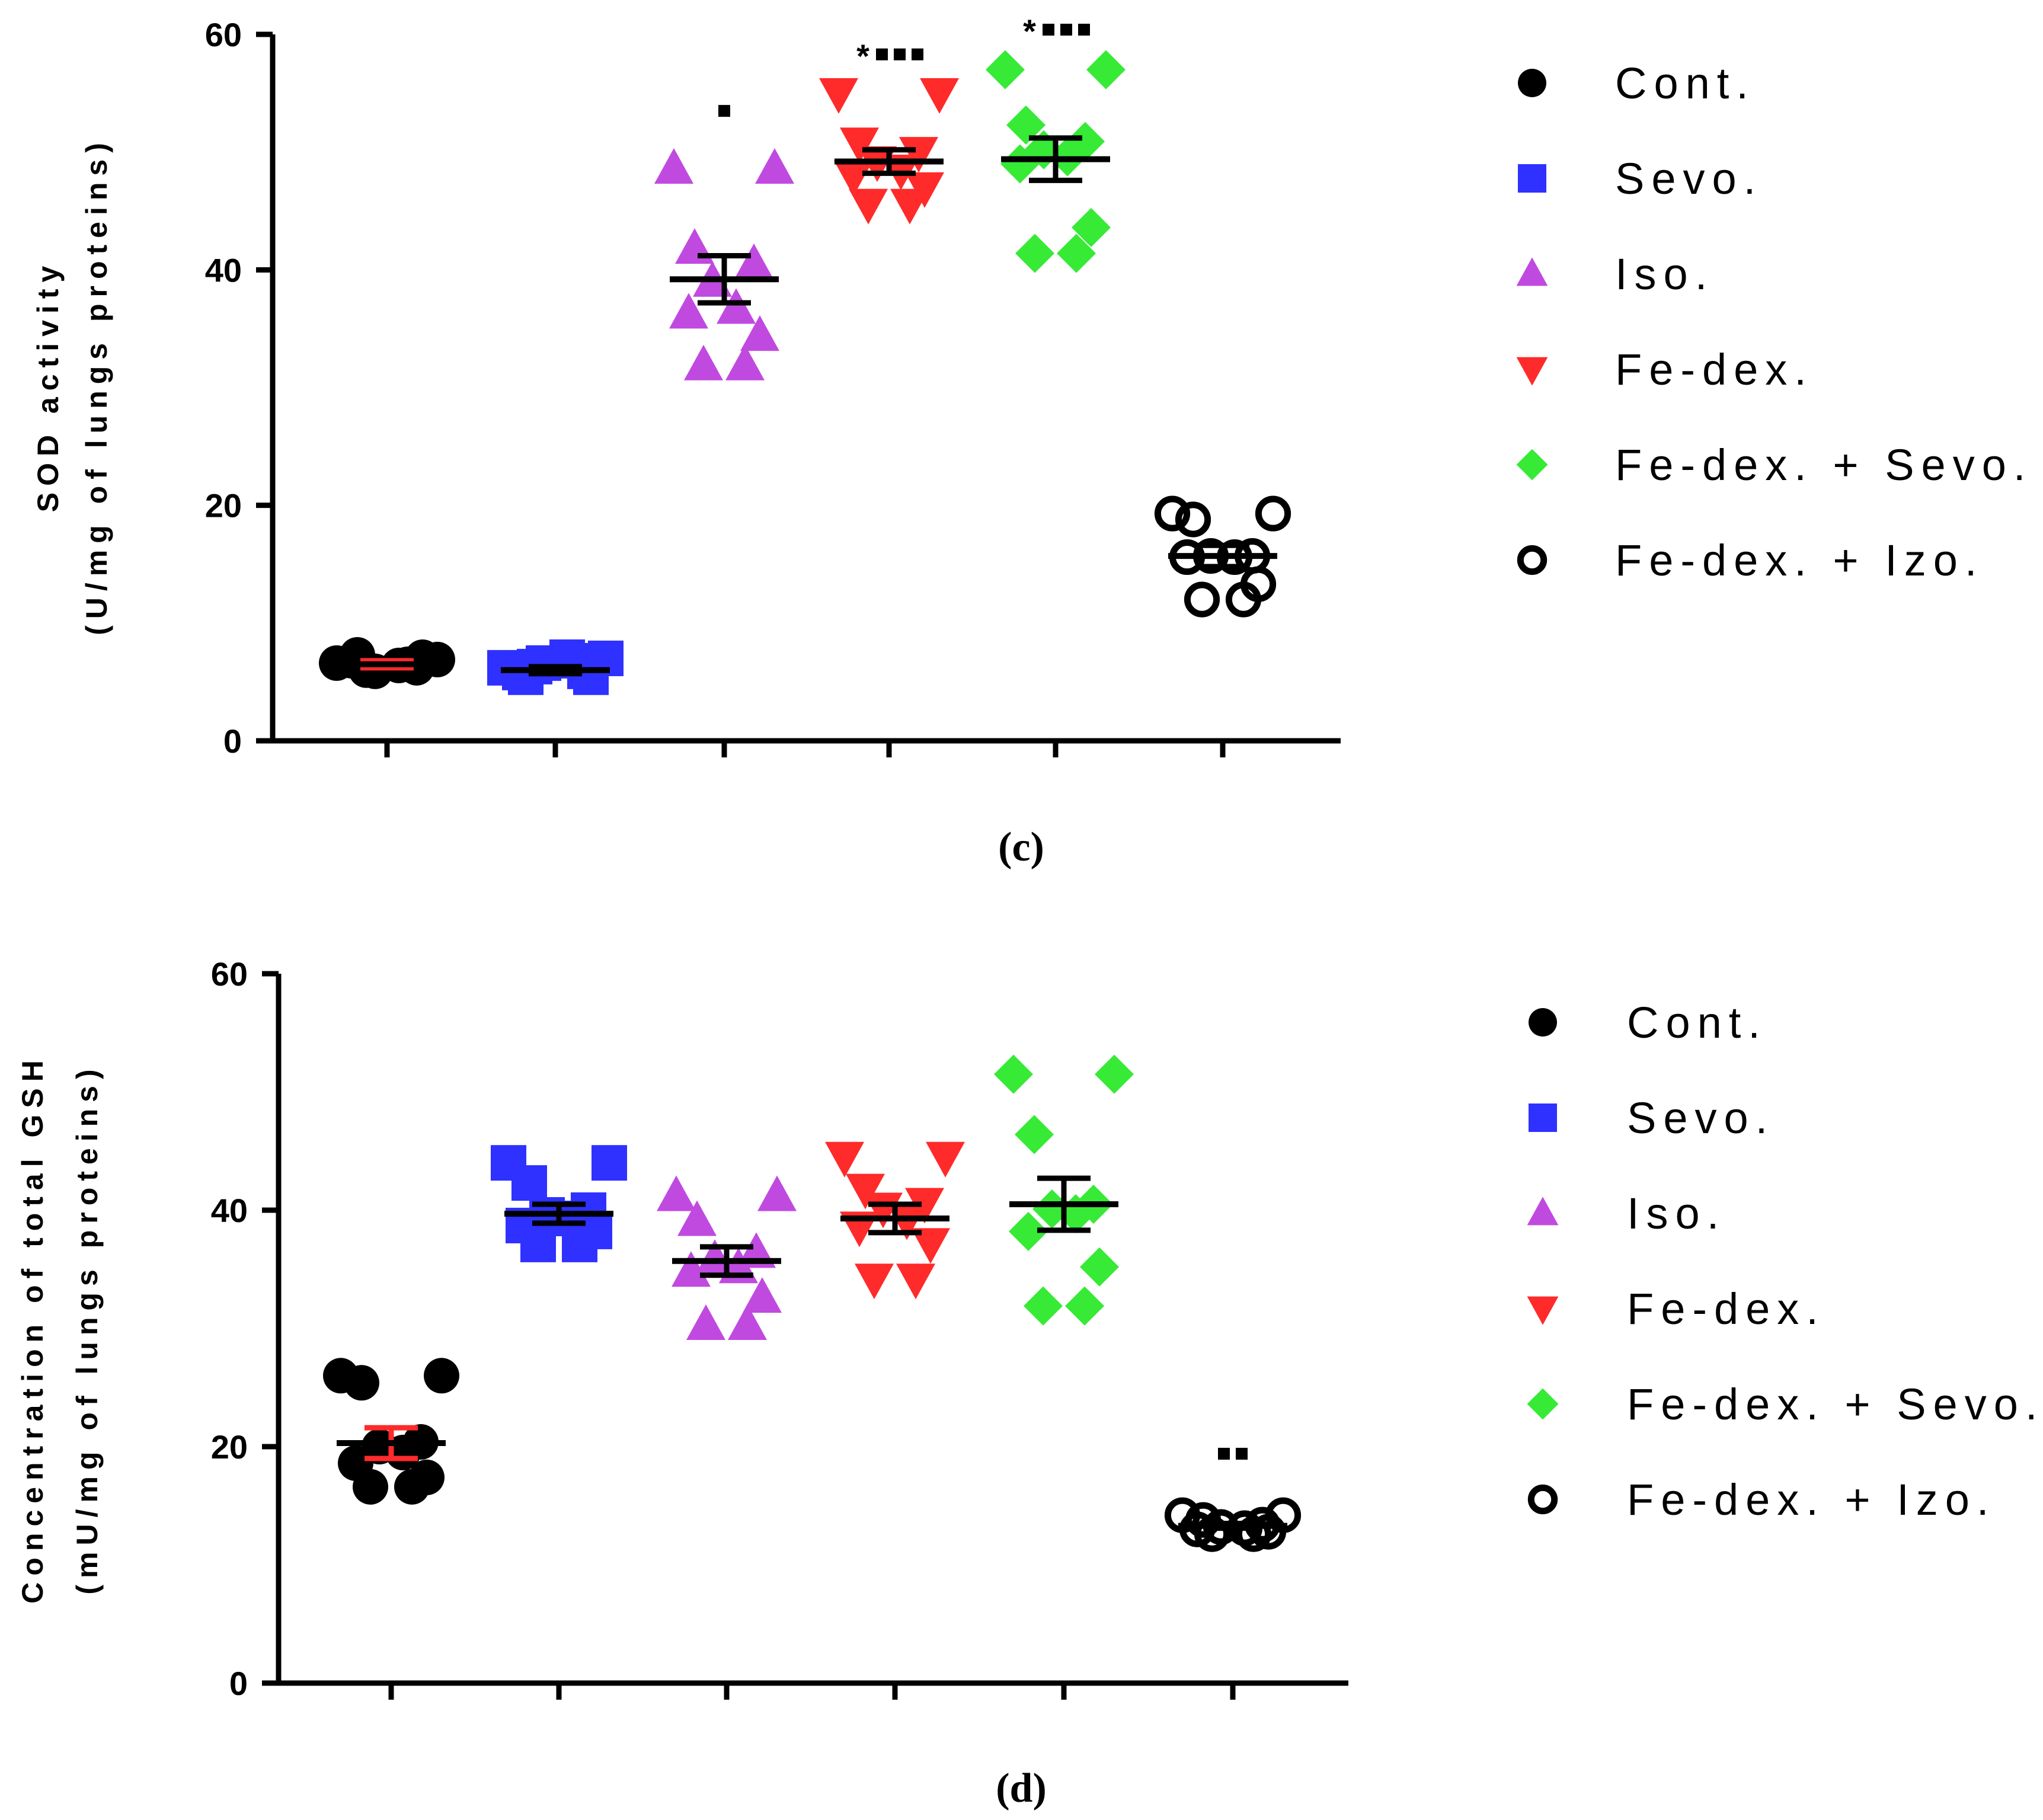  I want to click on y-axis-title-line2: (U/mg of lungs proteins), so click(96, 385).